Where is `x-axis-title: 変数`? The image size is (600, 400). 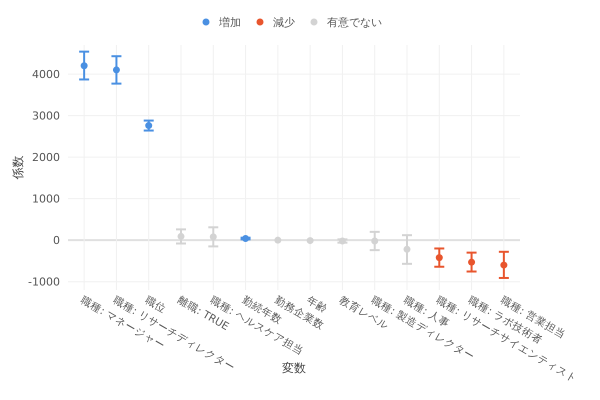 x-axis-title: 変数 is located at coordinates (294, 368).